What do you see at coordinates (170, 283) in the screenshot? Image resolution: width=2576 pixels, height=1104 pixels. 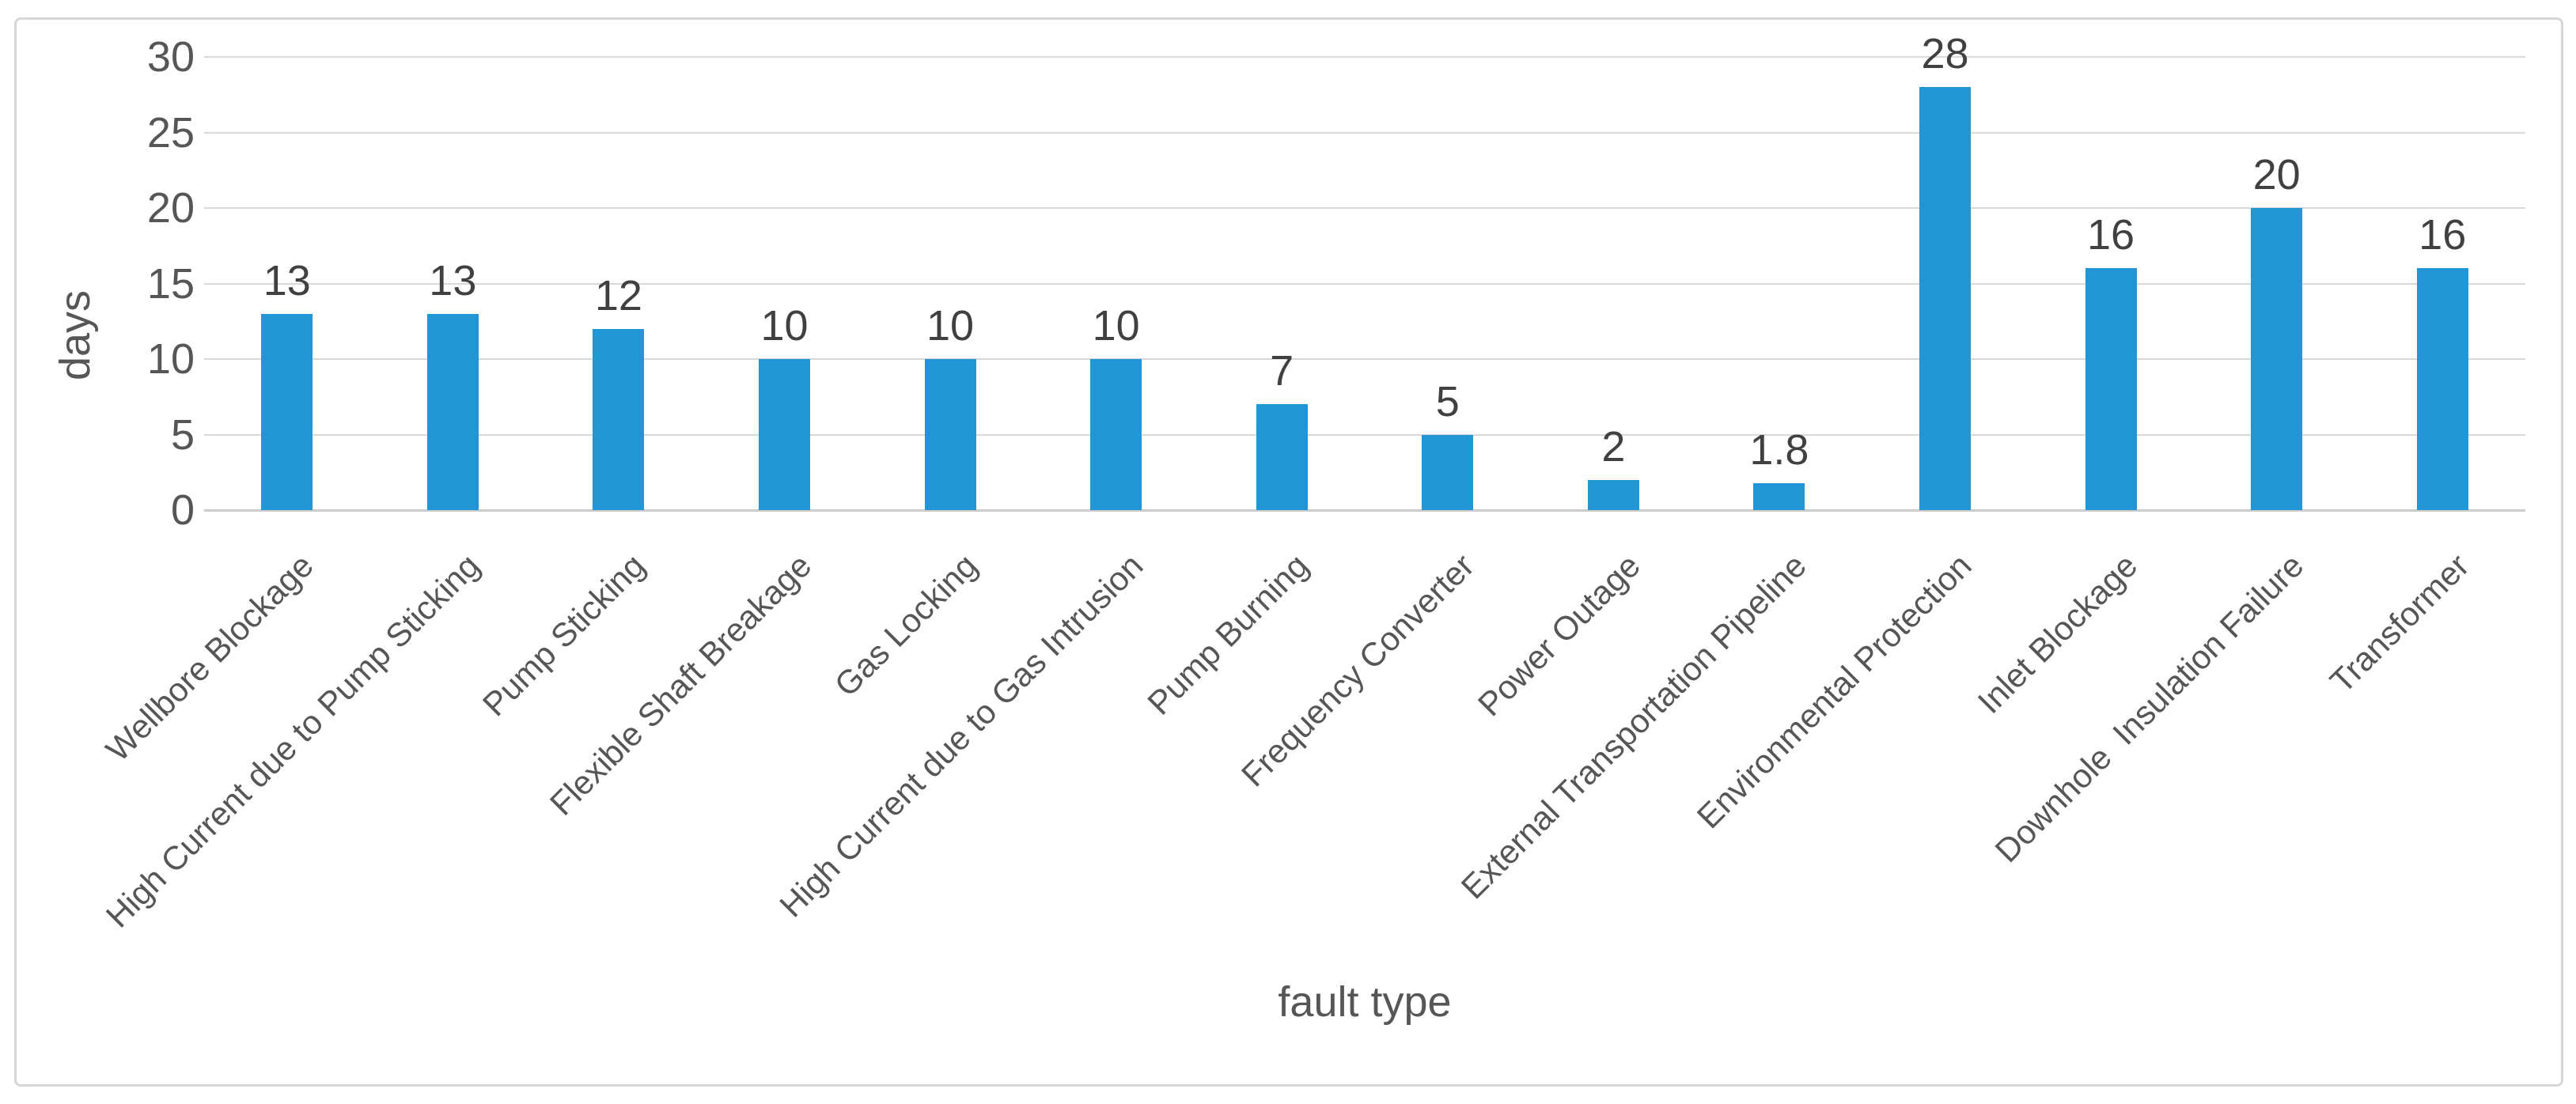 I see `y-tick-label: 15` at bounding box center [170, 283].